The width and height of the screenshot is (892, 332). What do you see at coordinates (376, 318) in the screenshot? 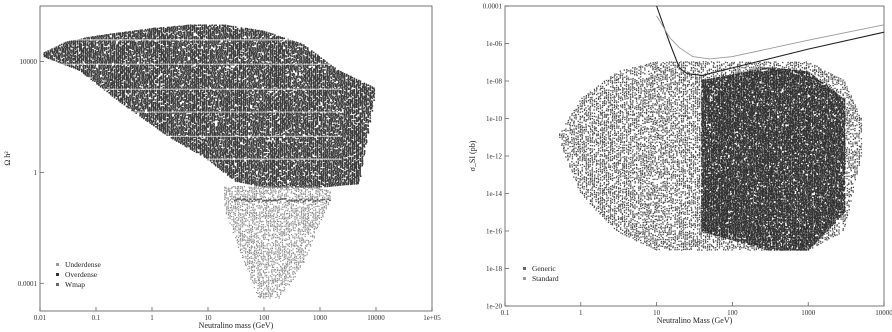
I see `x-tick-label: 10000` at bounding box center [376, 318].